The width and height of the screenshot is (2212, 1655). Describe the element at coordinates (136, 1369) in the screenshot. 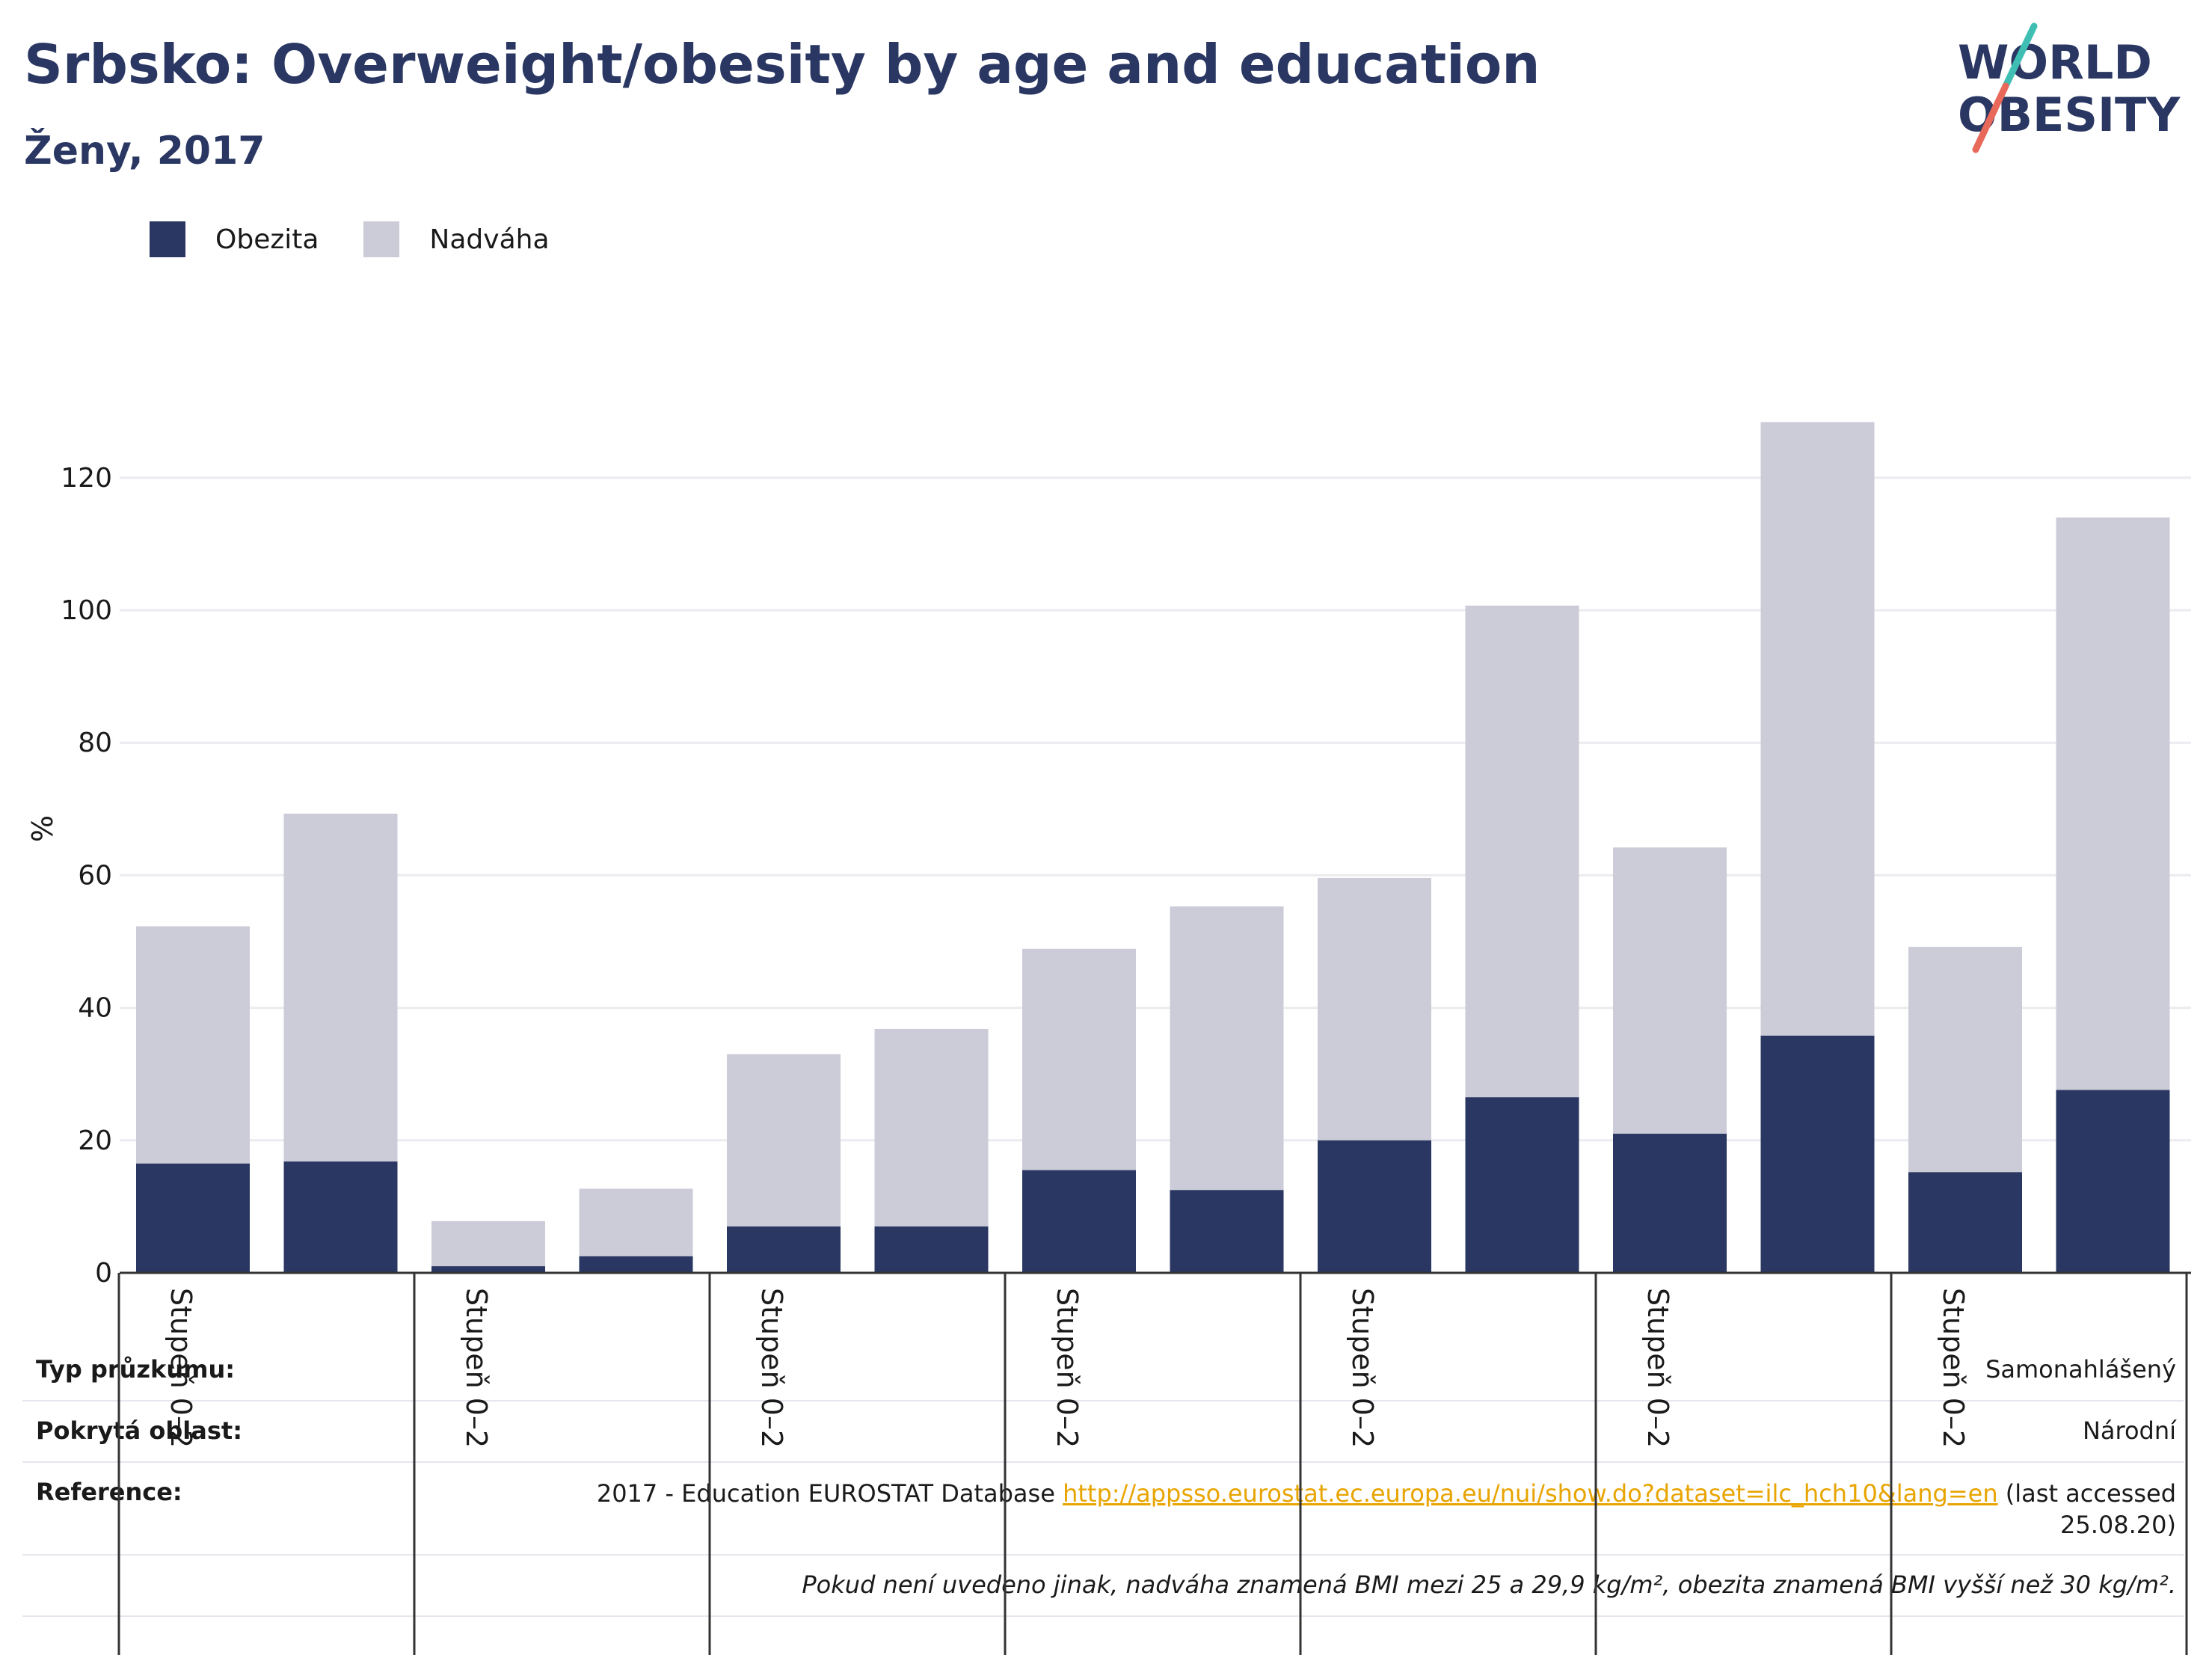

I see `survey-type-label: Typ průzkumu:` at that location.